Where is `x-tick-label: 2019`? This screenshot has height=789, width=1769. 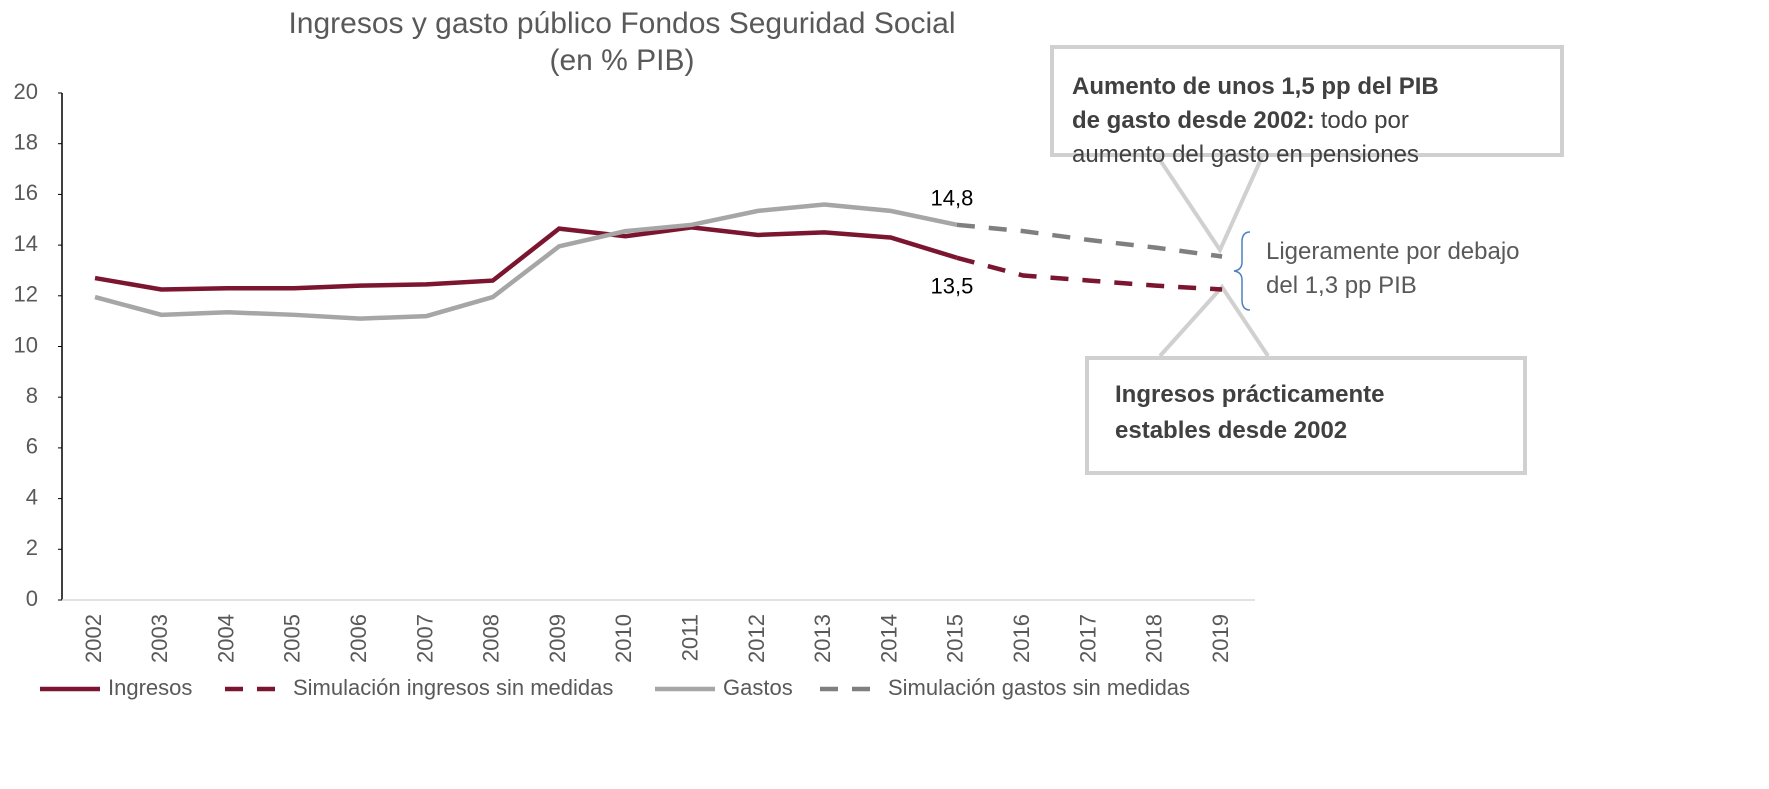 x-tick-label: 2019 is located at coordinates (1220, 638).